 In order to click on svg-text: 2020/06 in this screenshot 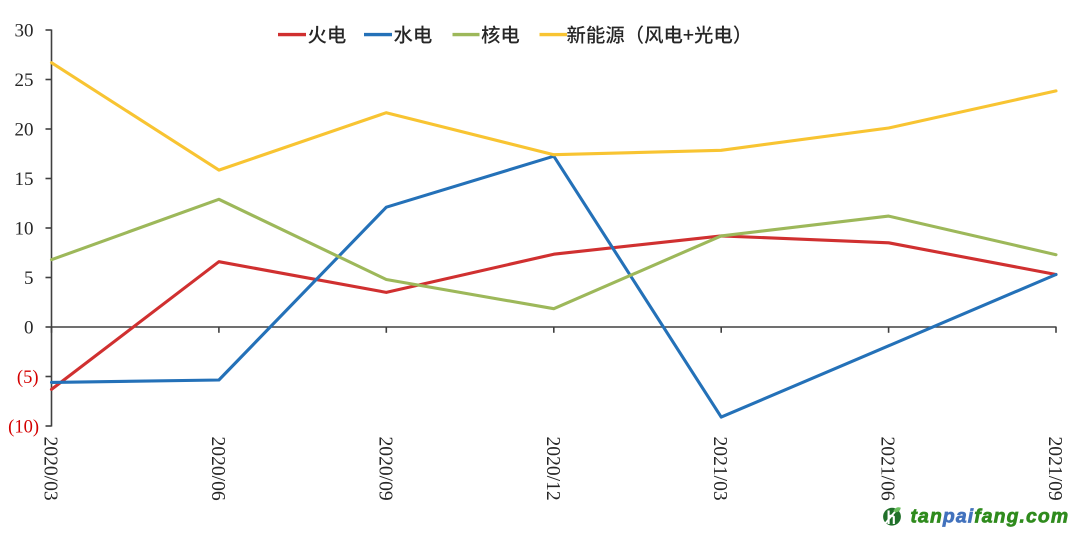, I will do `click(217, 469)`.